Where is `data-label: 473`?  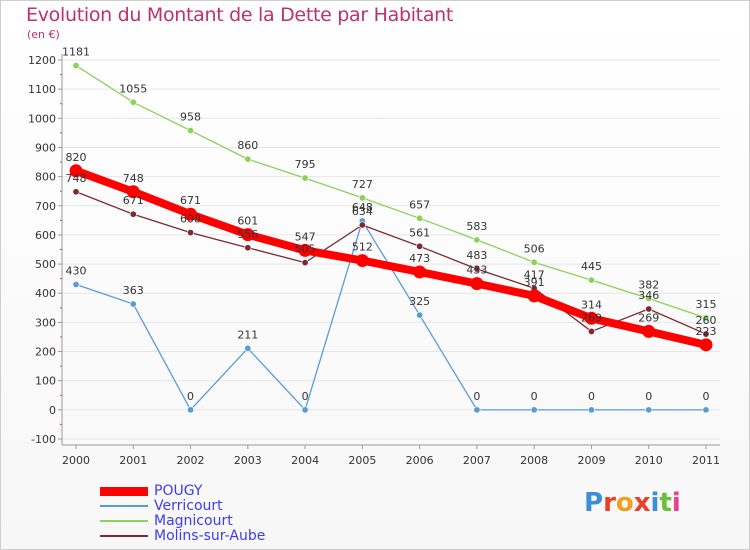
data-label: 473 is located at coordinates (419, 258).